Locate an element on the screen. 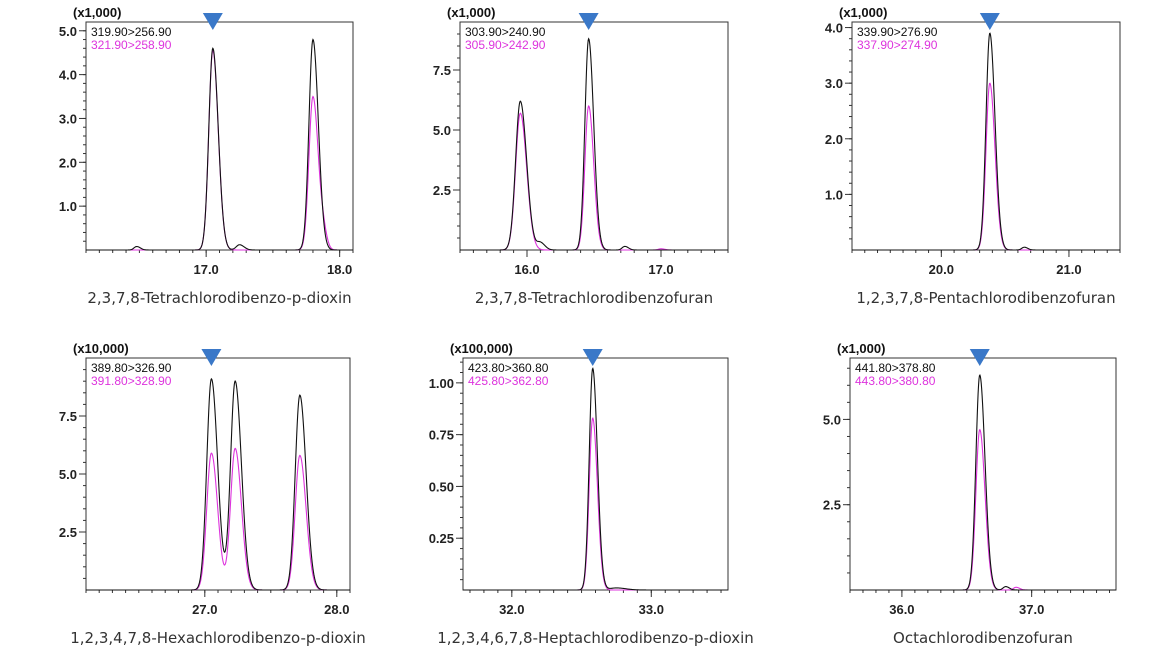  transition-label: 441.80>378.80 is located at coordinates (895, 368).